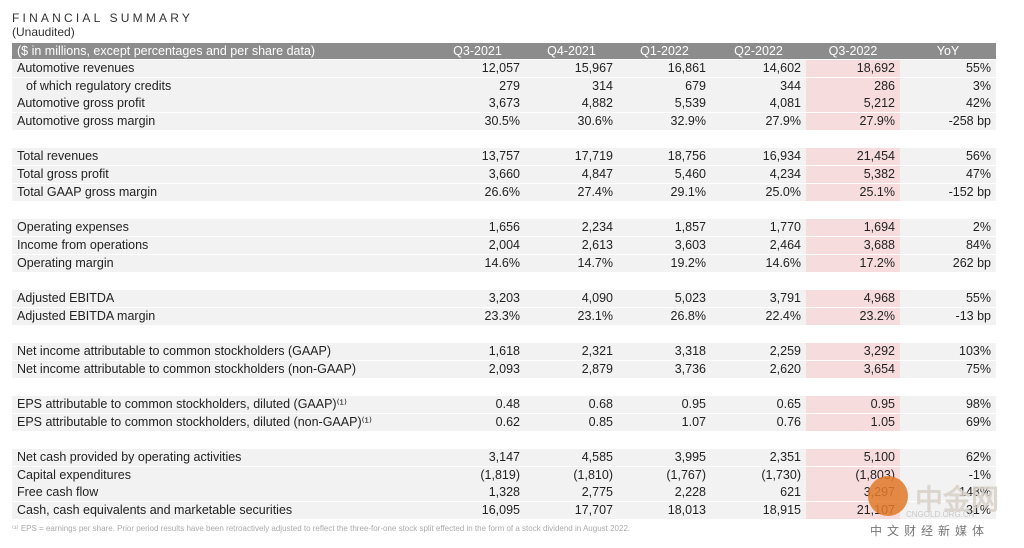 This screenshot has width=1024, height=548. I want to click on value-cell: 29.1%, so click(688, 191).